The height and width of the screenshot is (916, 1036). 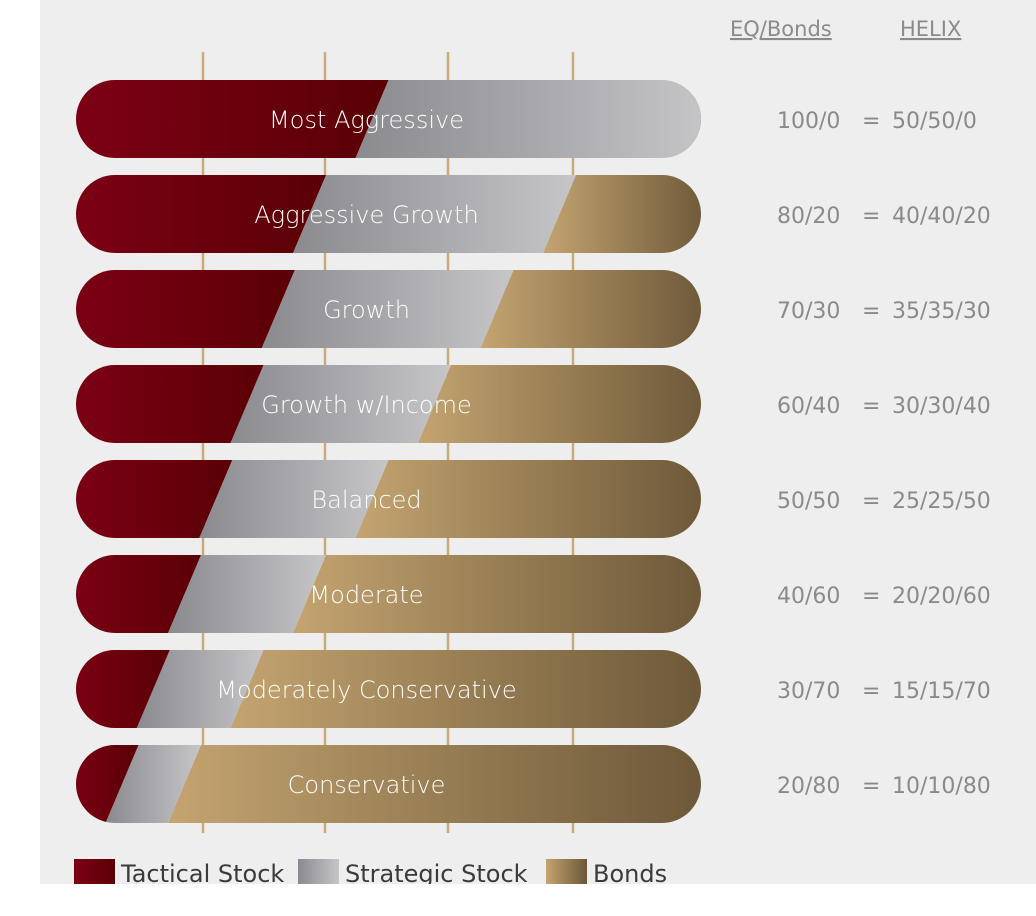 I want to click on helix-value: 40/40/20, so click(x=941, y=216).